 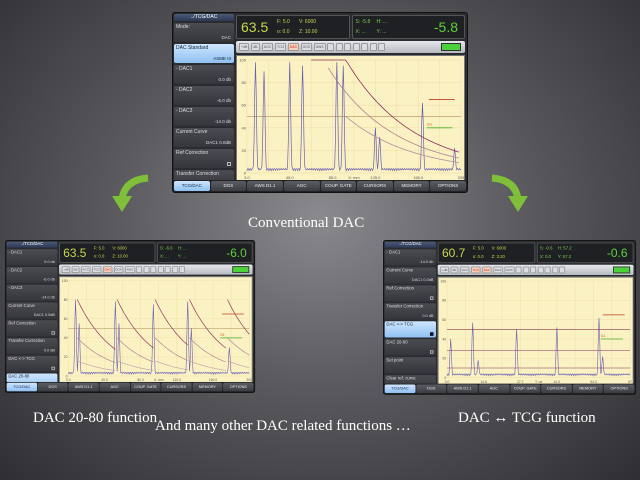 What do you see at coordinates (354, 117) in the screenshot?
I see `echo-trace` at bounding box center [354, 117].